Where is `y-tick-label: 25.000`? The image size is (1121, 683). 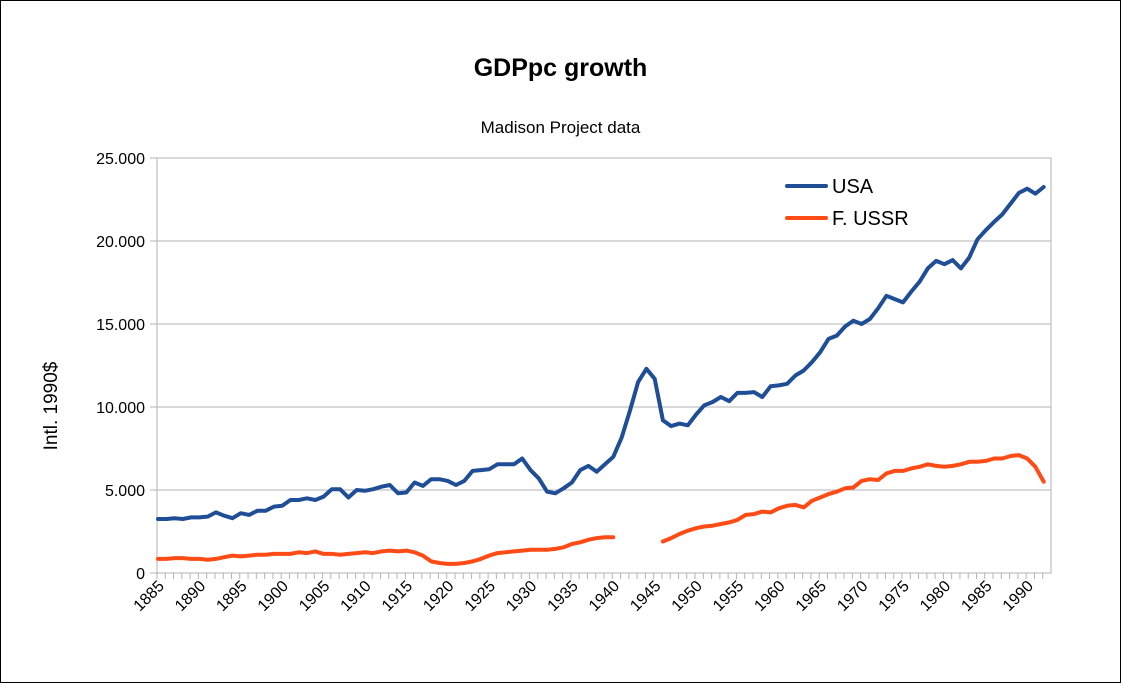 y-tick-label: 25.000 is located at coordinates (120, 159).